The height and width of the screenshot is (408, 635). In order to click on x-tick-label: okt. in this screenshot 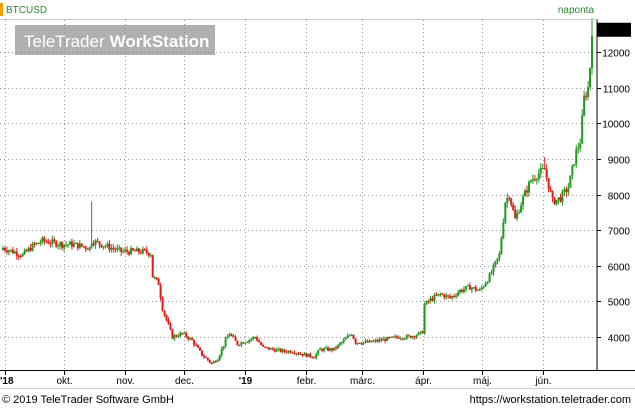, I will do `click(64, 381)`.